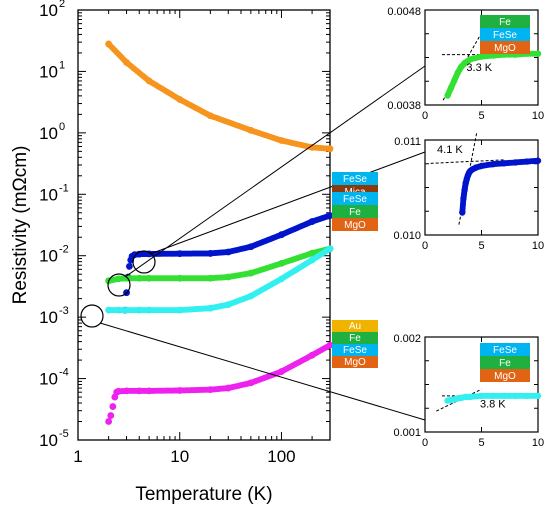 The image size is (550, 515). I want to click on layer-stack-blue: FeSe Fe MgO, so click(355, 211).